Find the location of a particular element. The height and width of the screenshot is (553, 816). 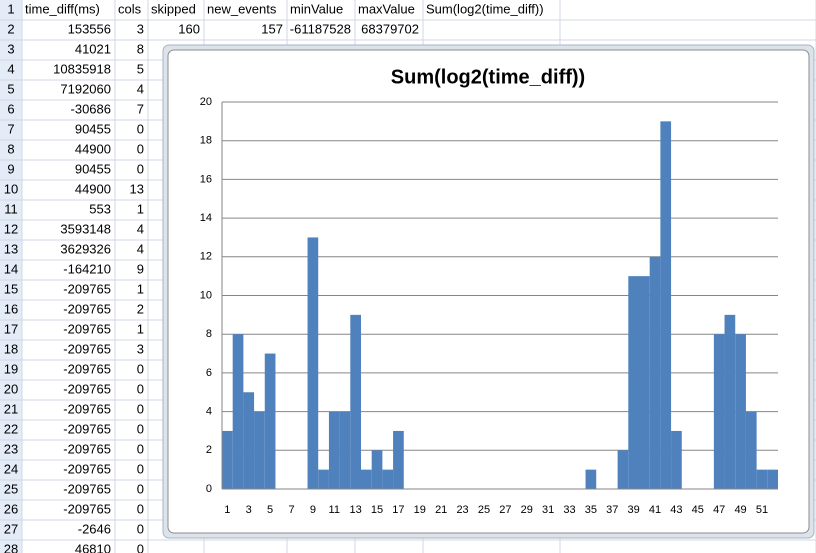

row-number: 22 is located at coordinates (11, 428).